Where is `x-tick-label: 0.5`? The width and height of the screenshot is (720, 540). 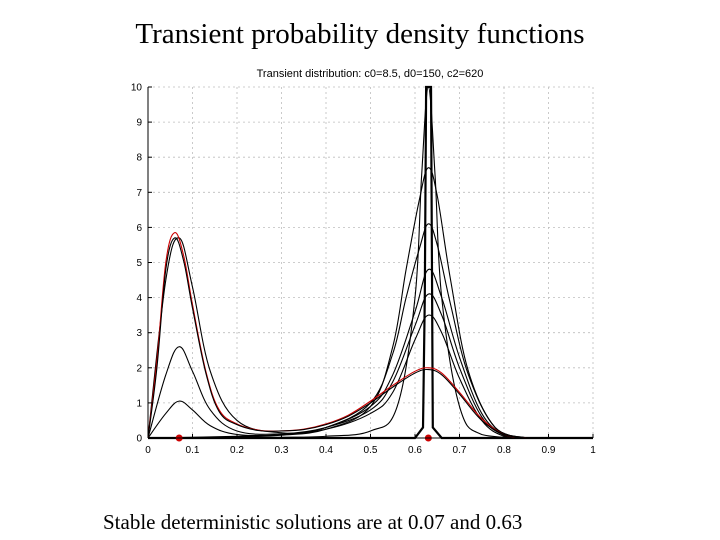
x-tick-label: 0.5 is located at coordinates (371, 450).